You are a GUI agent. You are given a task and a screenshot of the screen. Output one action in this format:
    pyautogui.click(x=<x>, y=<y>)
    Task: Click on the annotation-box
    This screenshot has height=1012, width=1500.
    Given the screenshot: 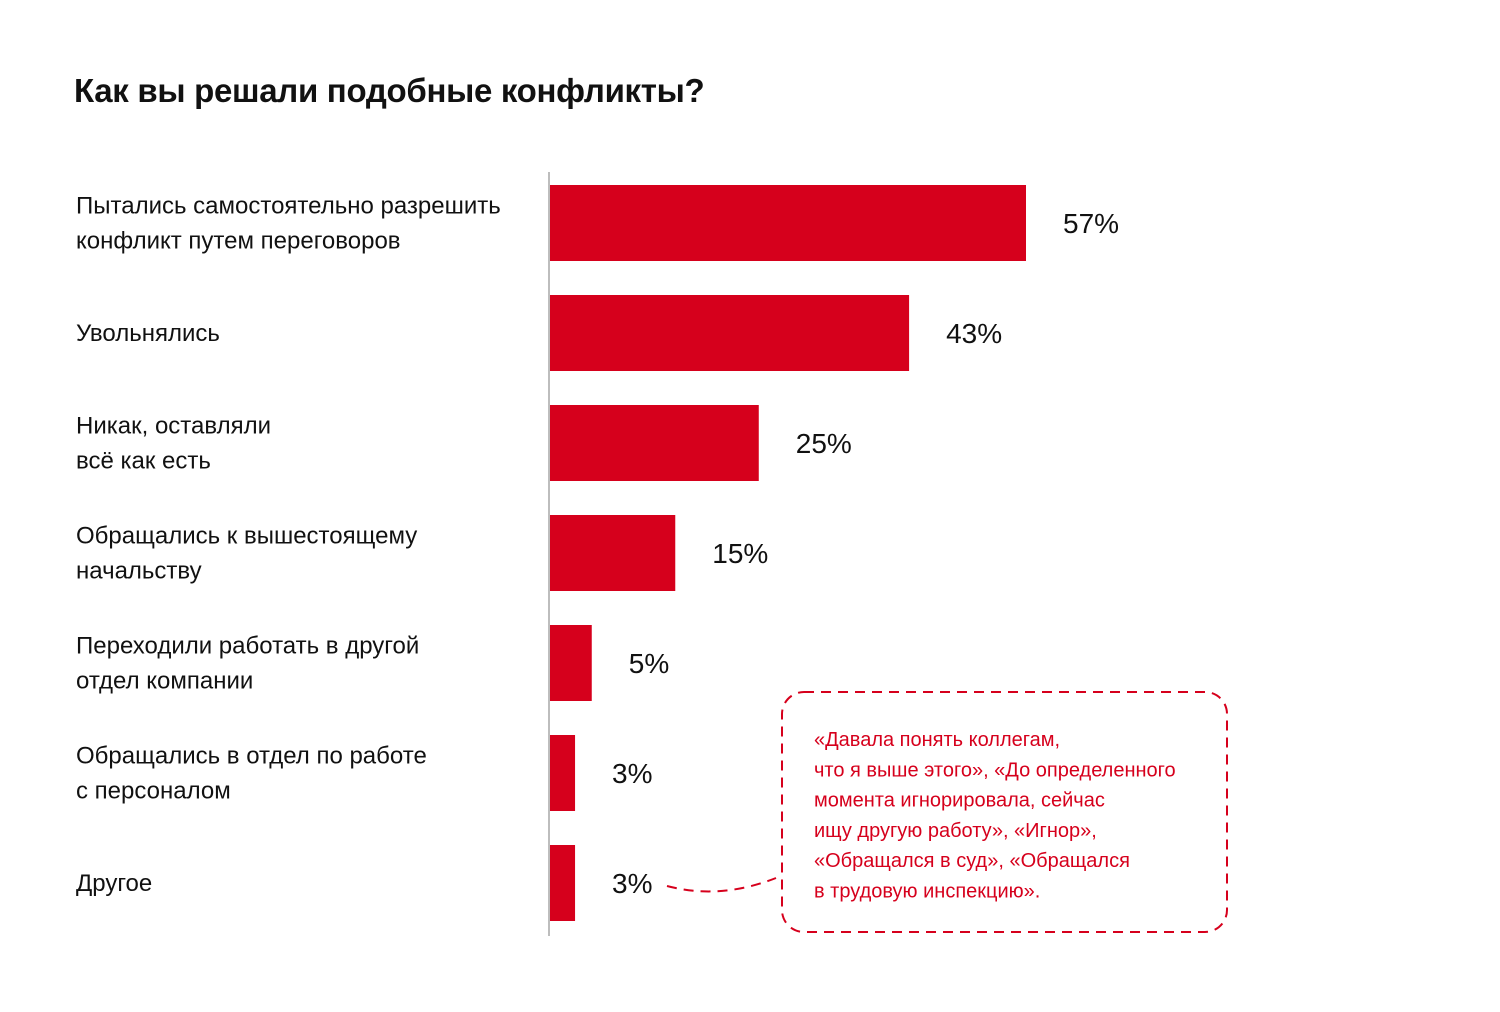 What is the action you would take?
    pyautogui.click(x=1004, y=812)
    